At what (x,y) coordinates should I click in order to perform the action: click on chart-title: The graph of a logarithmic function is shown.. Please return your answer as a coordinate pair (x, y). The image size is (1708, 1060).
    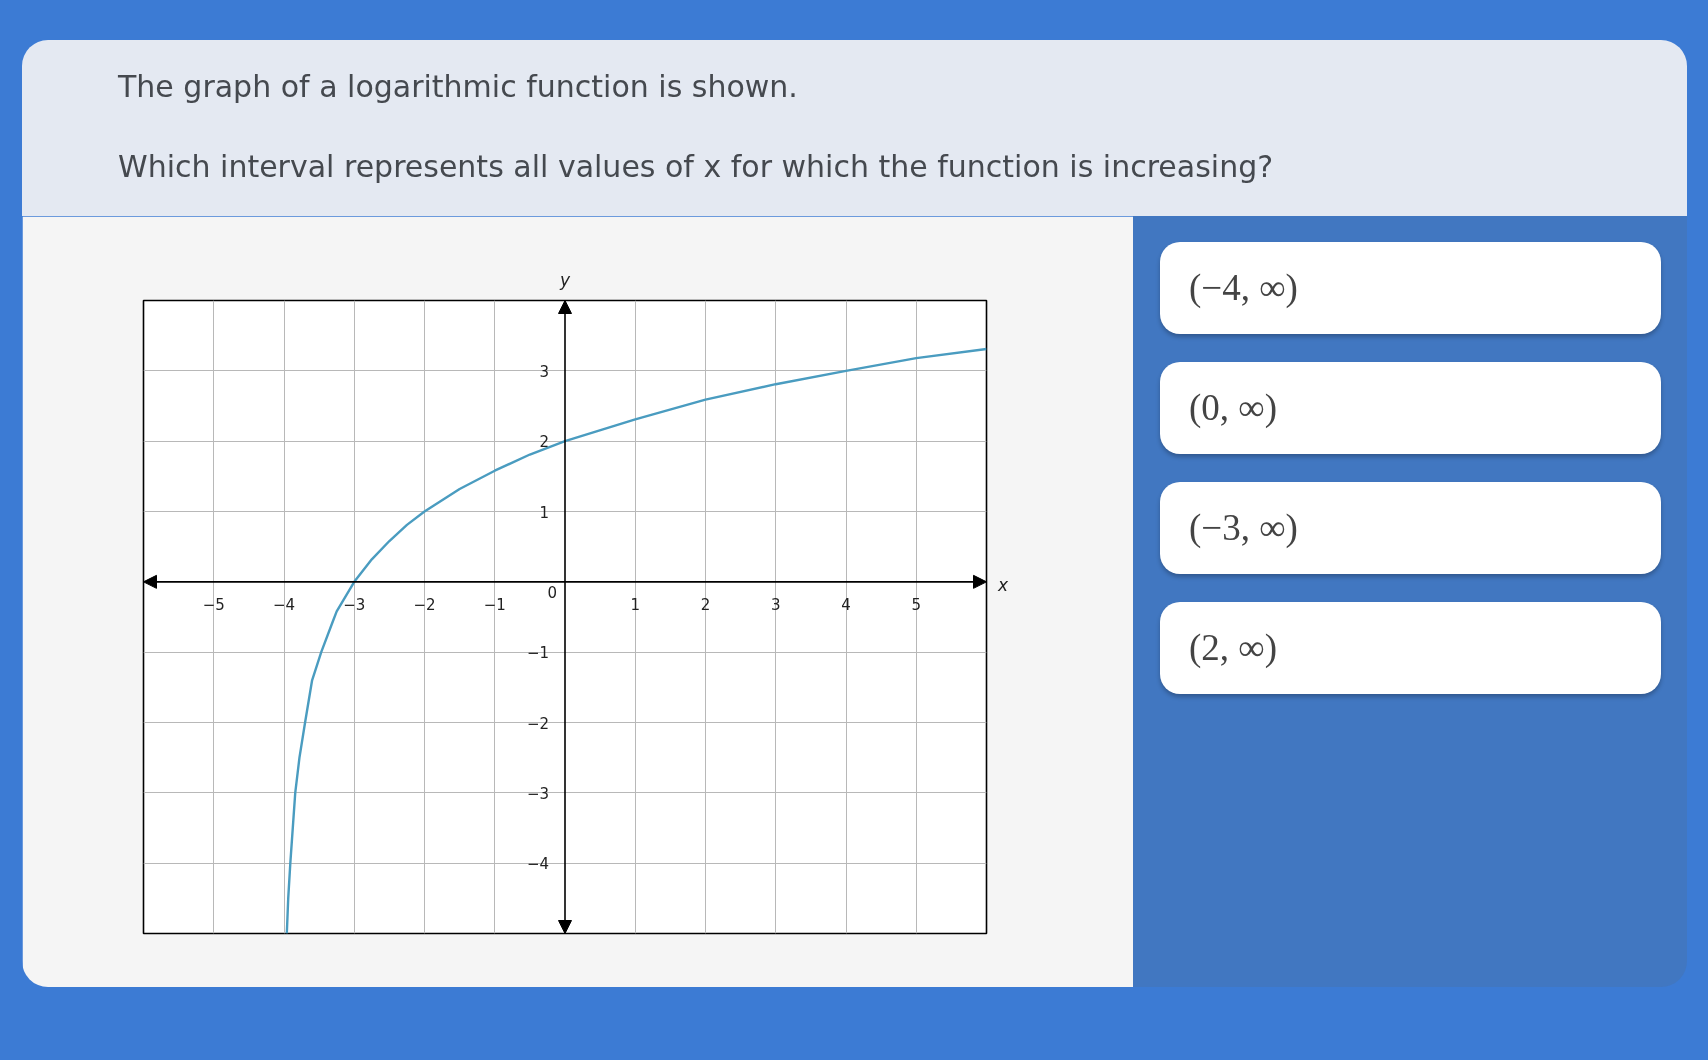
    Looking at the image, I should click on (458, 87).